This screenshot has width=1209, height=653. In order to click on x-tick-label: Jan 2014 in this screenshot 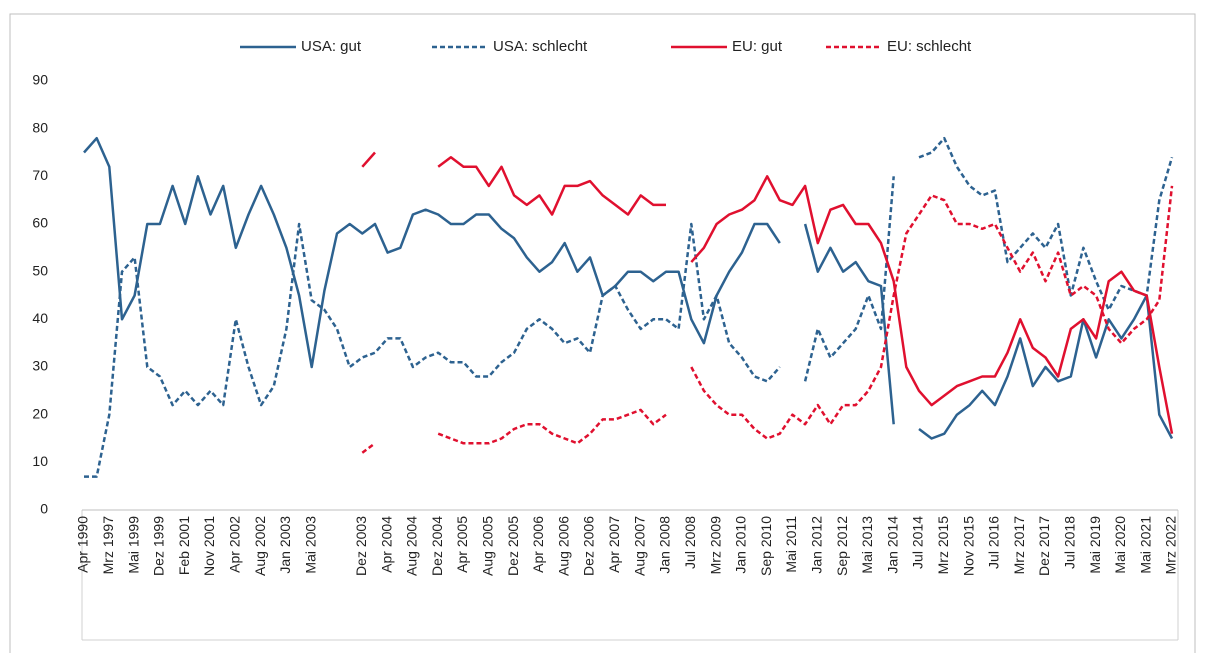, I will do `click(892, 545)`.